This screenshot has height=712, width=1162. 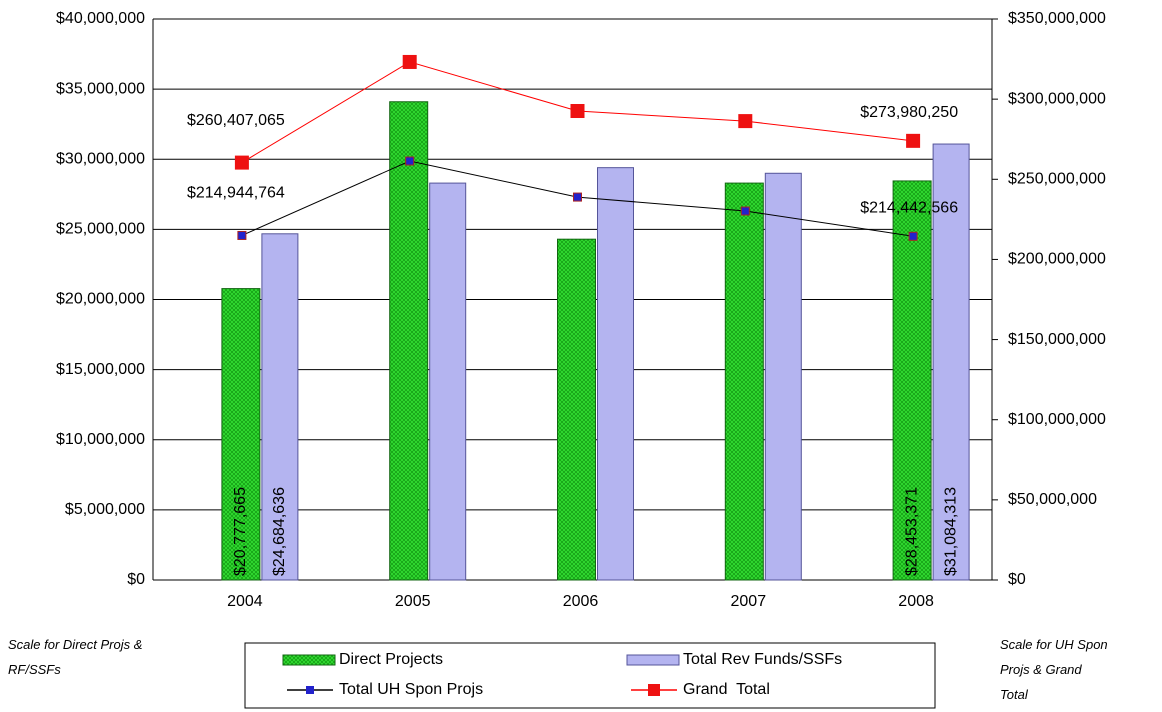 What do you see at coordinates (100, 299) in the screenshot?
I see `y-tick-label: $20,000,000` at bounding box center [100, 299].